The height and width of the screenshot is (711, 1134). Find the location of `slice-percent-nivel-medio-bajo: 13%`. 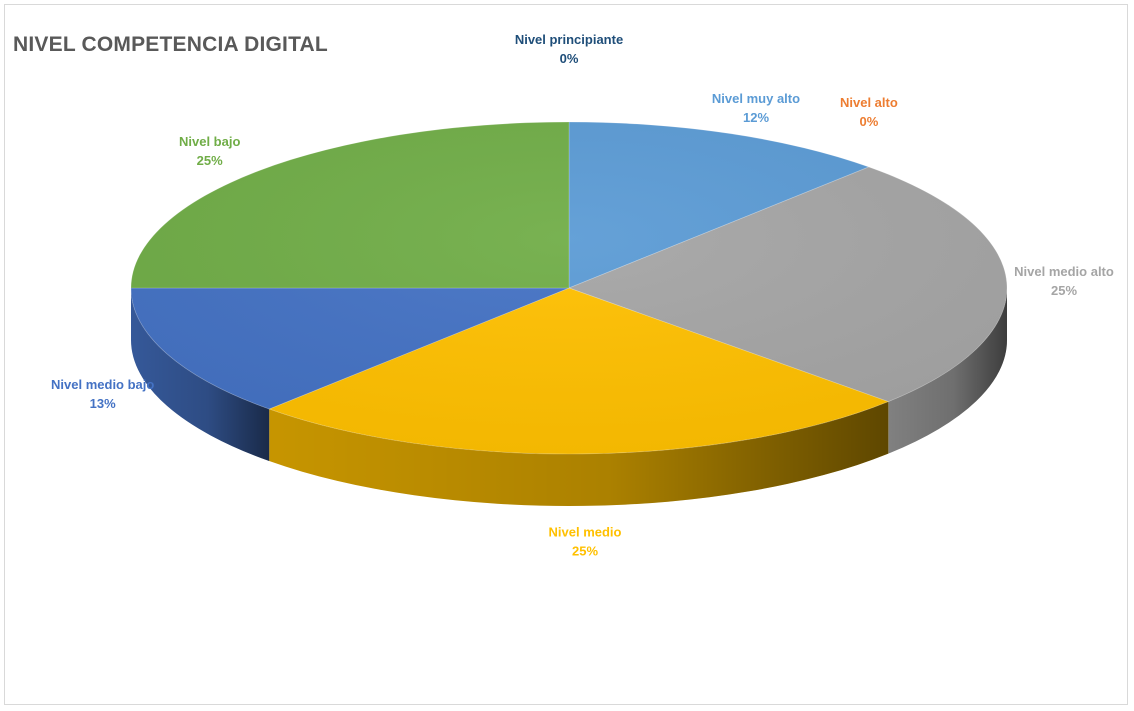

slice-percent-nivel-medio-bajo: 13% is located at coordinates (103, 403).